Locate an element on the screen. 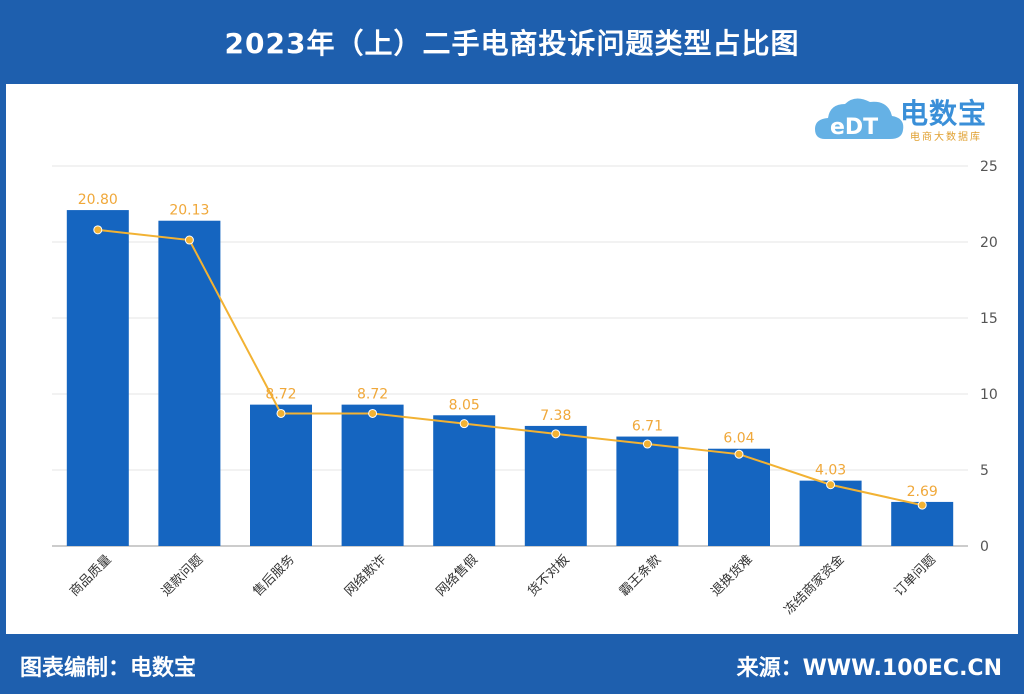 This screenshot has width=1024, height=694. y-axis-ticks: 0 5 10 15 20 25 is located at coordinates (989, 357).